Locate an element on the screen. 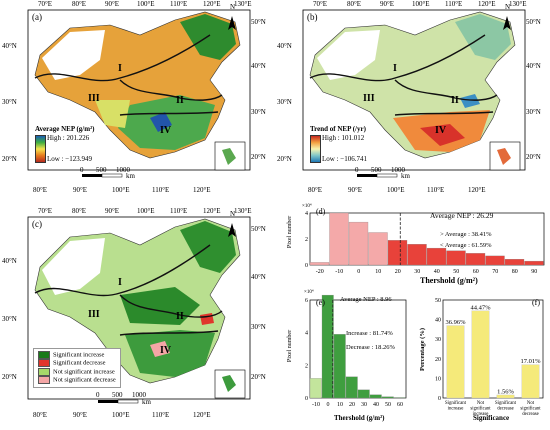 Image resolution: width=550 pixels, height=430 pixels. swatch-sig-inc is located at coordinates (44, 355).